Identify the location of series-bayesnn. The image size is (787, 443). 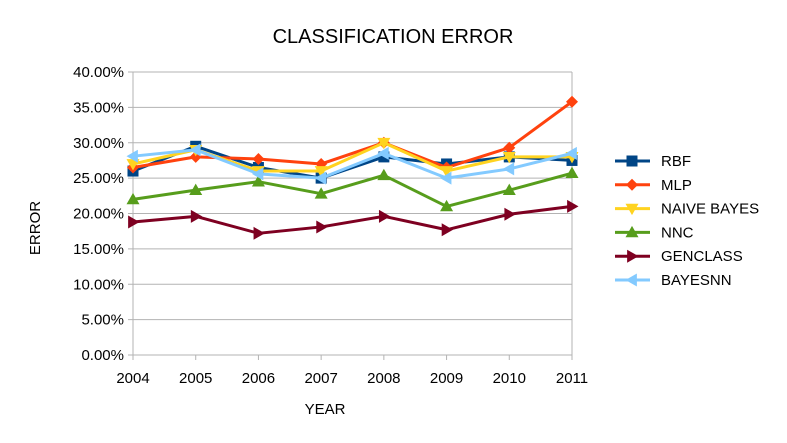
(351, 164).